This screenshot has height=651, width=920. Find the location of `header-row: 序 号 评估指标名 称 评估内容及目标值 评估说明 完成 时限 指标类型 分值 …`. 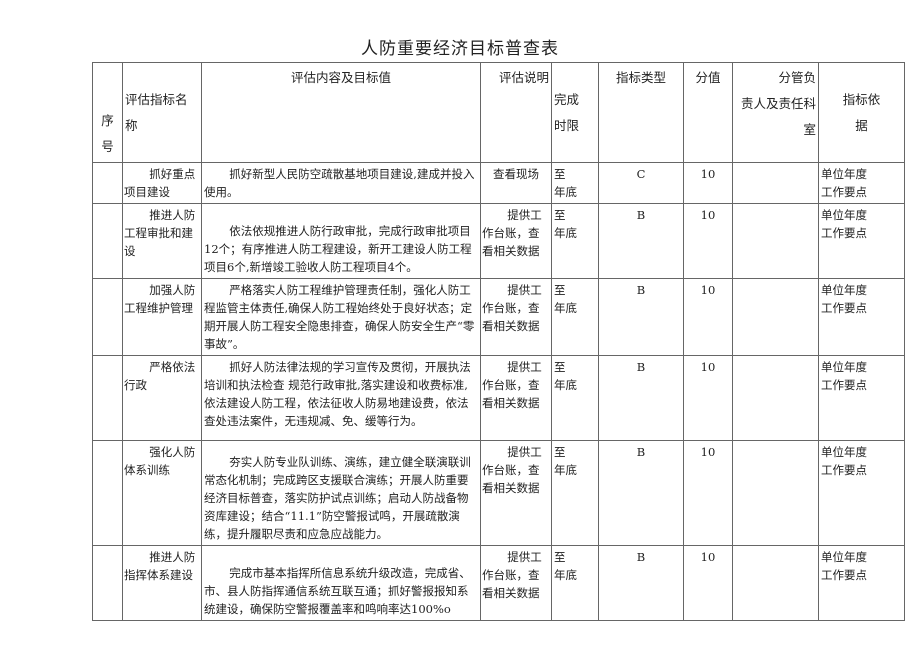

header-row: 序 号 评估指标名 称 评估内容及目标值 评估说明 完成 时限 指标类型 分值 … is located at coordinates (498, 112).